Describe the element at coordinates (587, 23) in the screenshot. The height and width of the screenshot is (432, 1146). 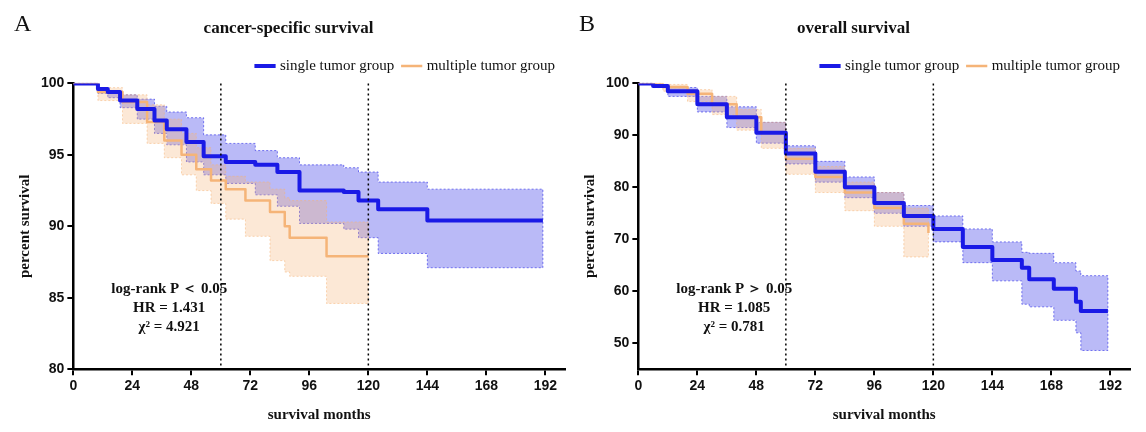
I see `text: B` at that location.